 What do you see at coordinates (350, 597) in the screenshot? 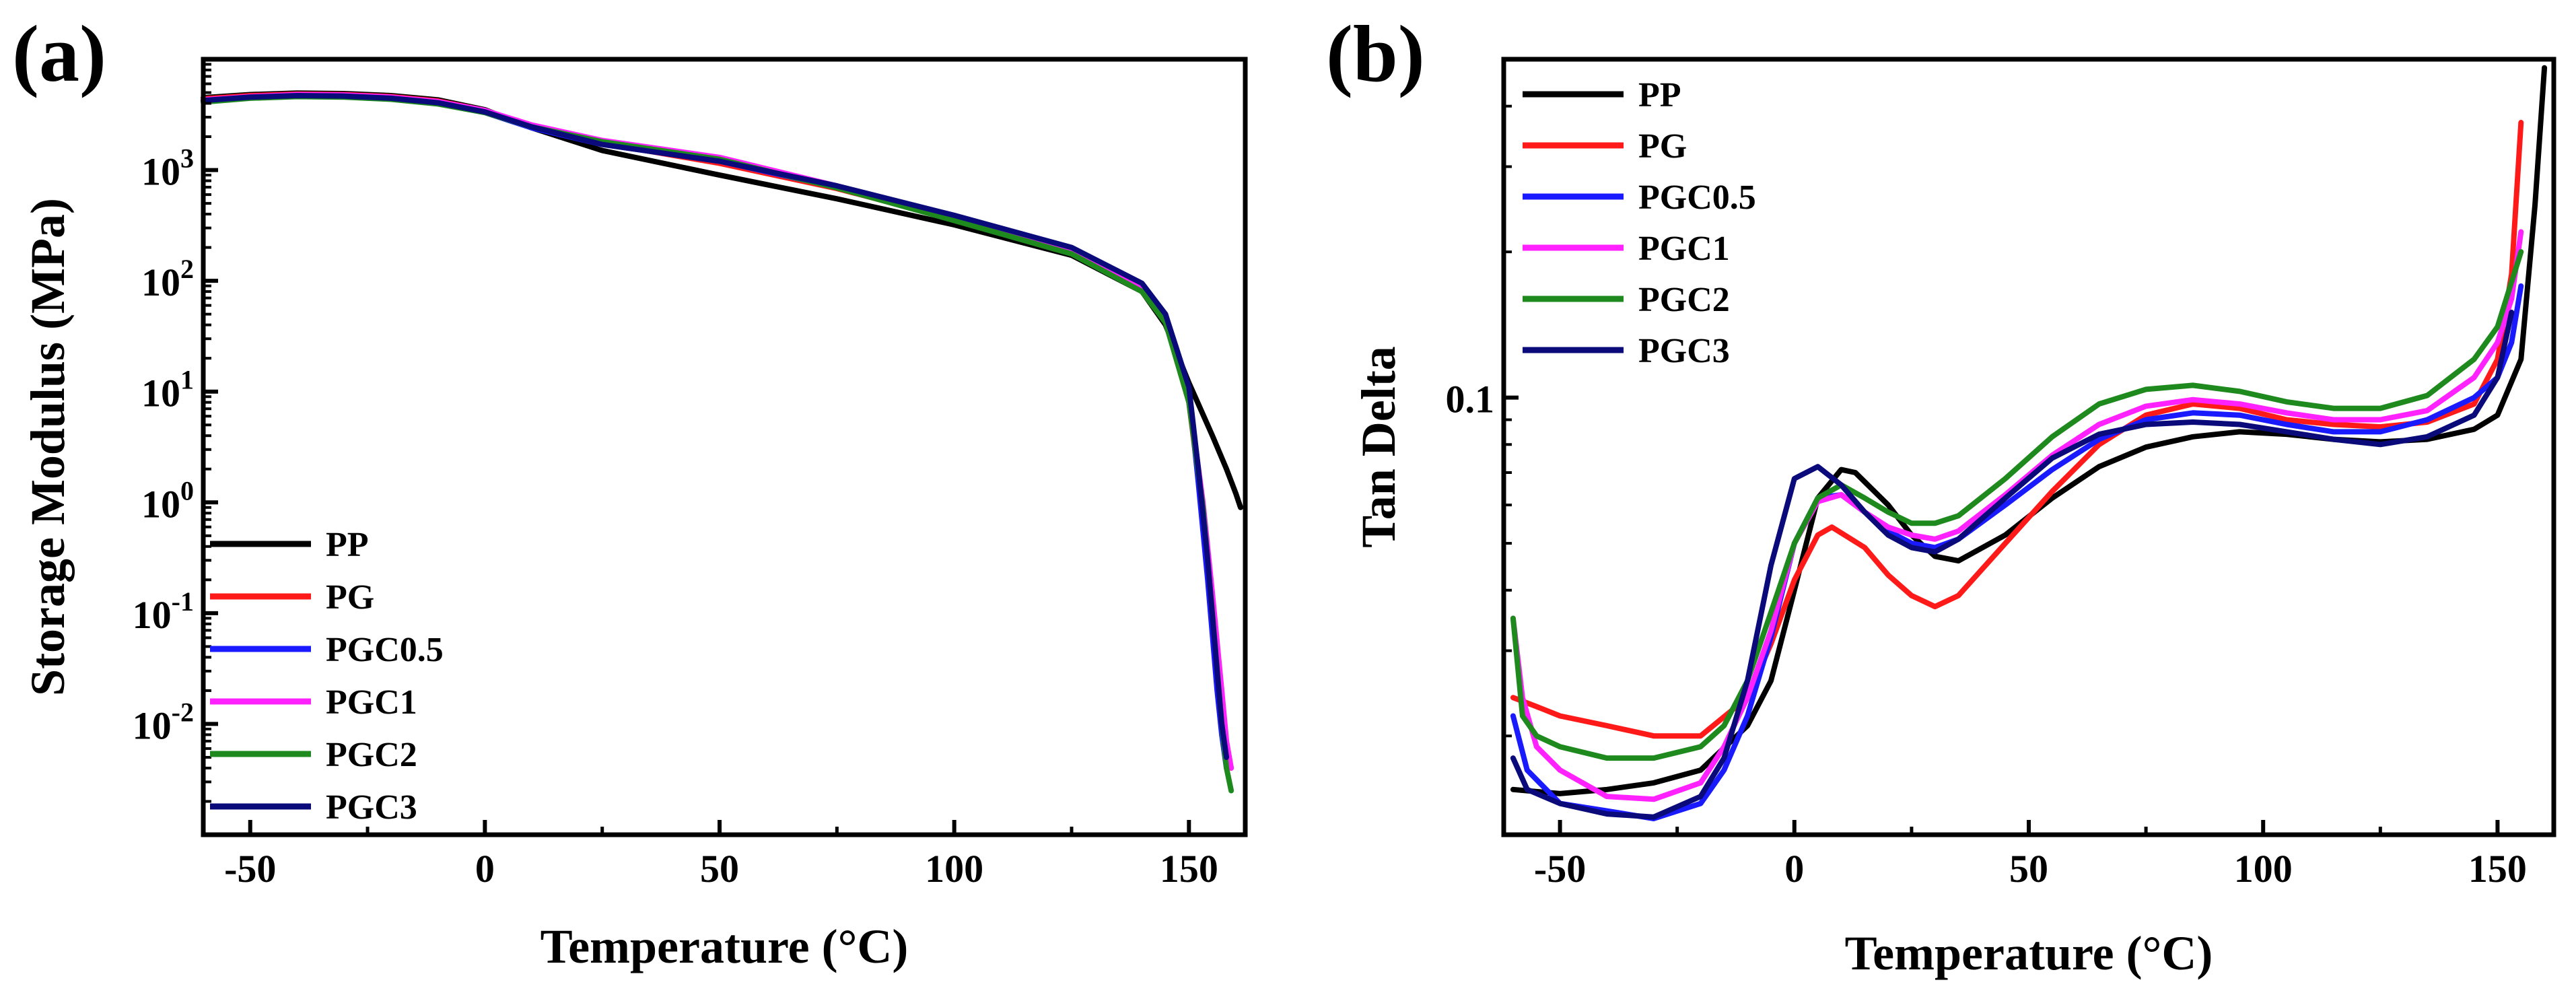
I see `panel-a-legend-label-pg: PG` at bounding box center [350, 597].